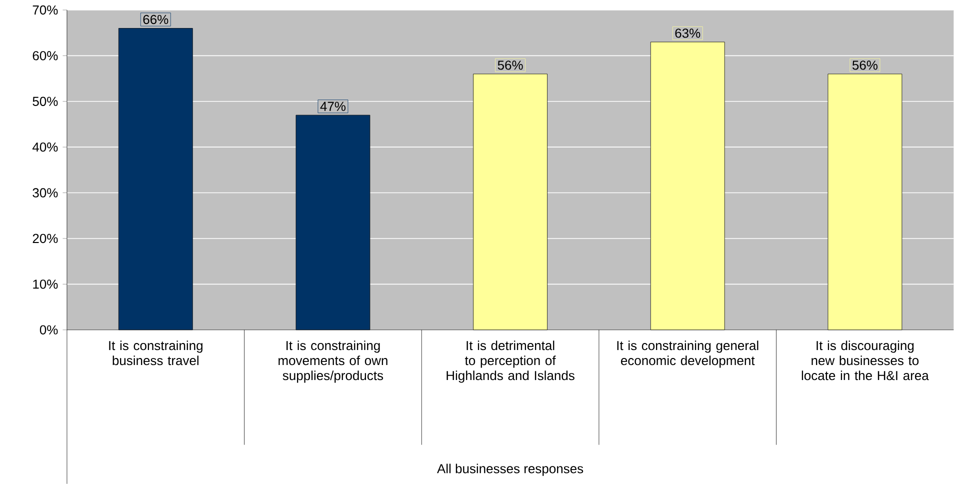  I want to click on y-tick-label: 70%, so click(45, 10).